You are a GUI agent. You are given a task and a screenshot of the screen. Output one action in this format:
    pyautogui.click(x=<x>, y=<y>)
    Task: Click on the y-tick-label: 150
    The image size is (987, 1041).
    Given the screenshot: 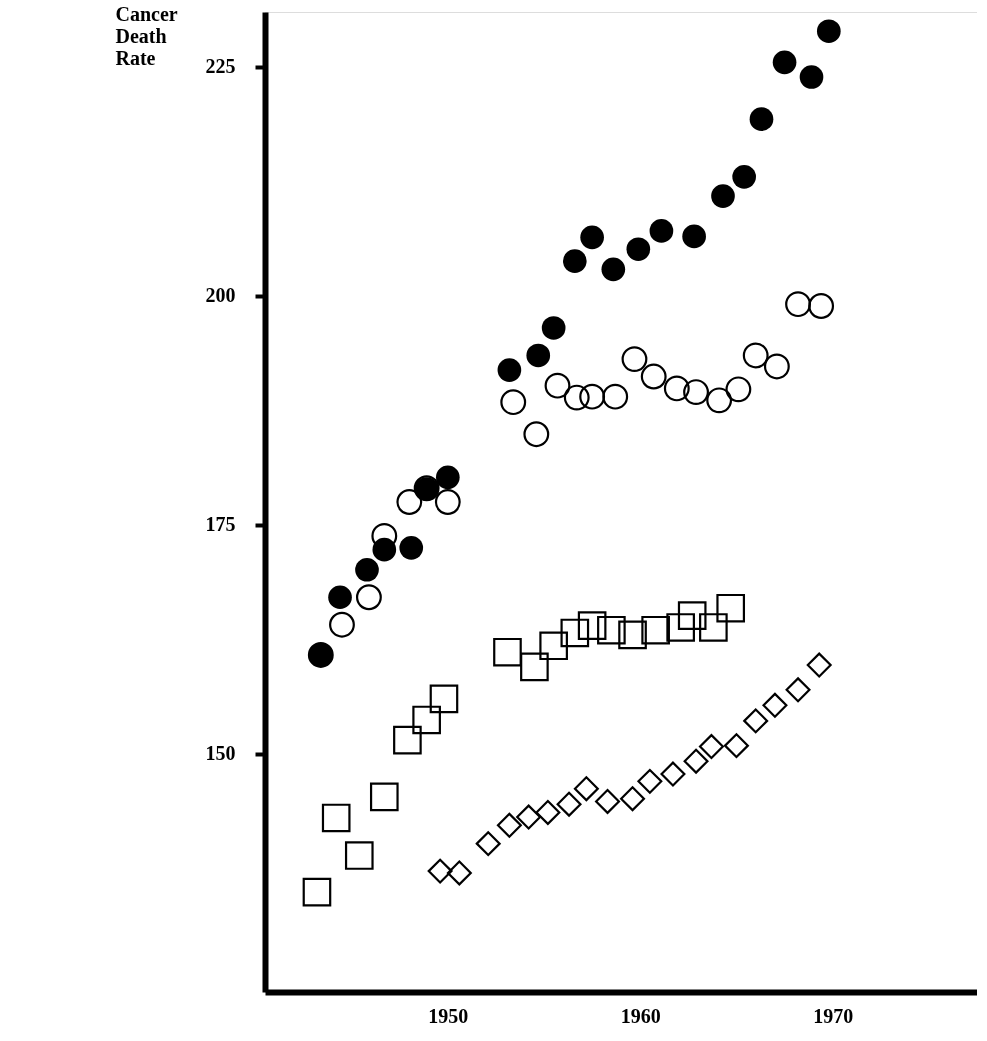 What is the action you would take?
    pyautogui.click(x=220, y=753)
    